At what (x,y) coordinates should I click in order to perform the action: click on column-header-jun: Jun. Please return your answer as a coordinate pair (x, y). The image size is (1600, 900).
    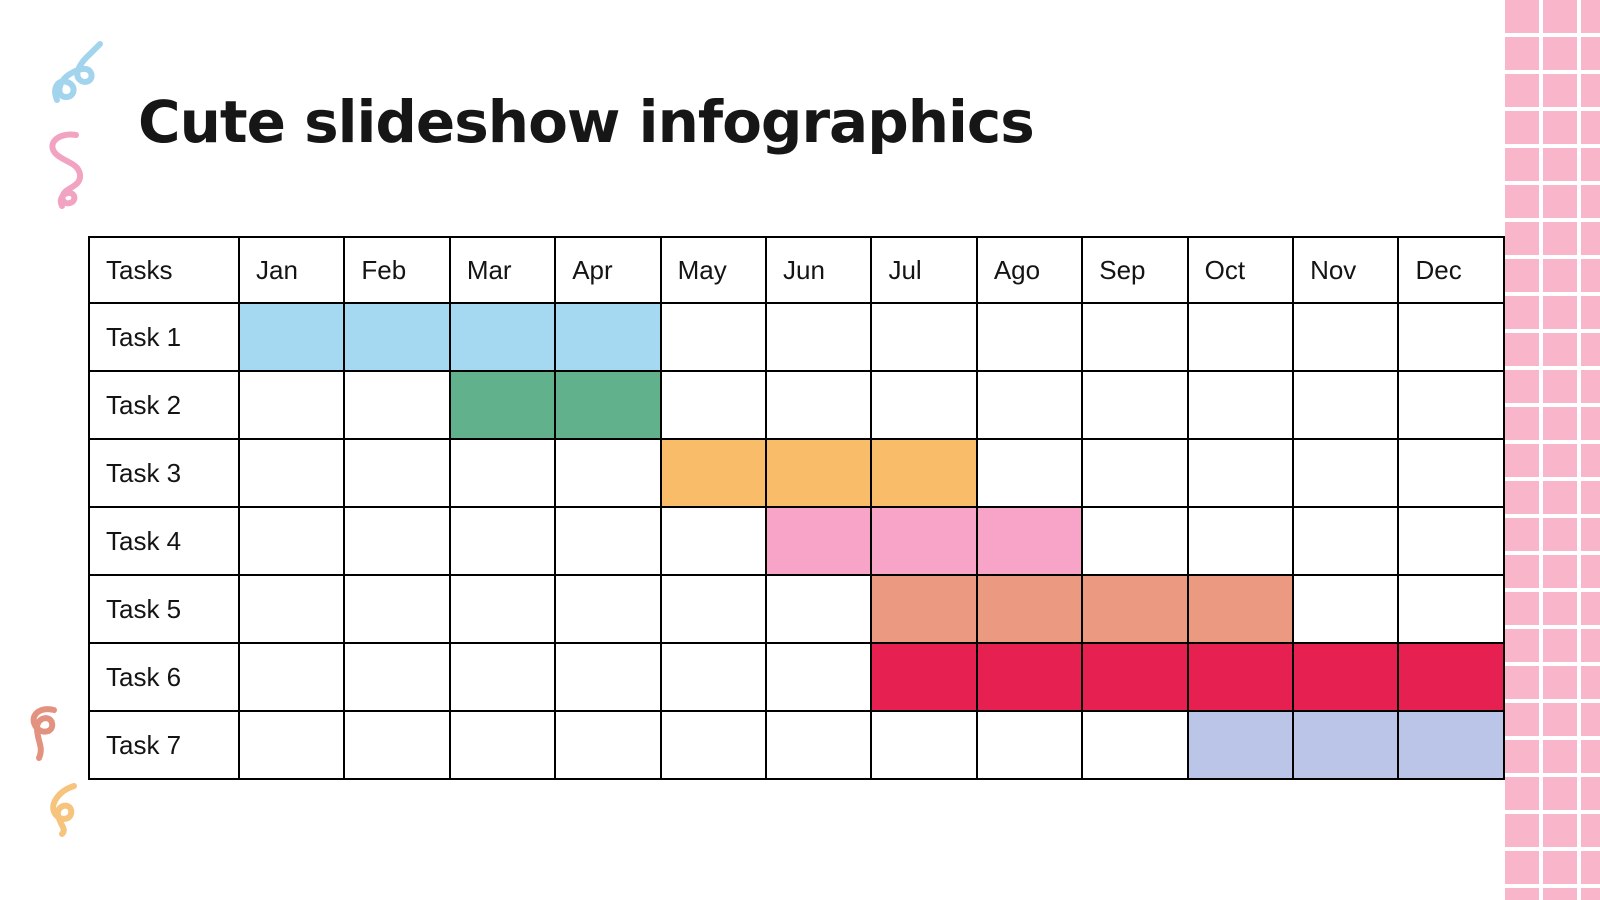
    Looking at the image, I should click on (819, 270).